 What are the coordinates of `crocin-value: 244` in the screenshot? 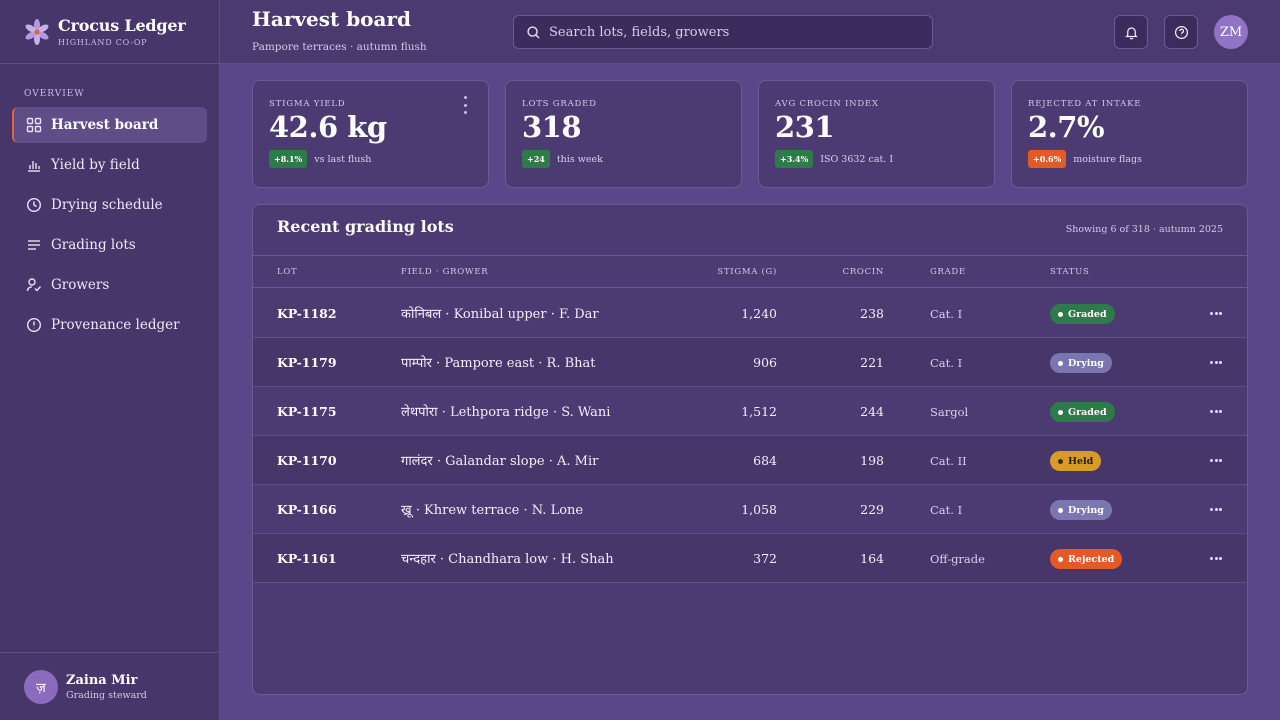 It's located at (872, 411).